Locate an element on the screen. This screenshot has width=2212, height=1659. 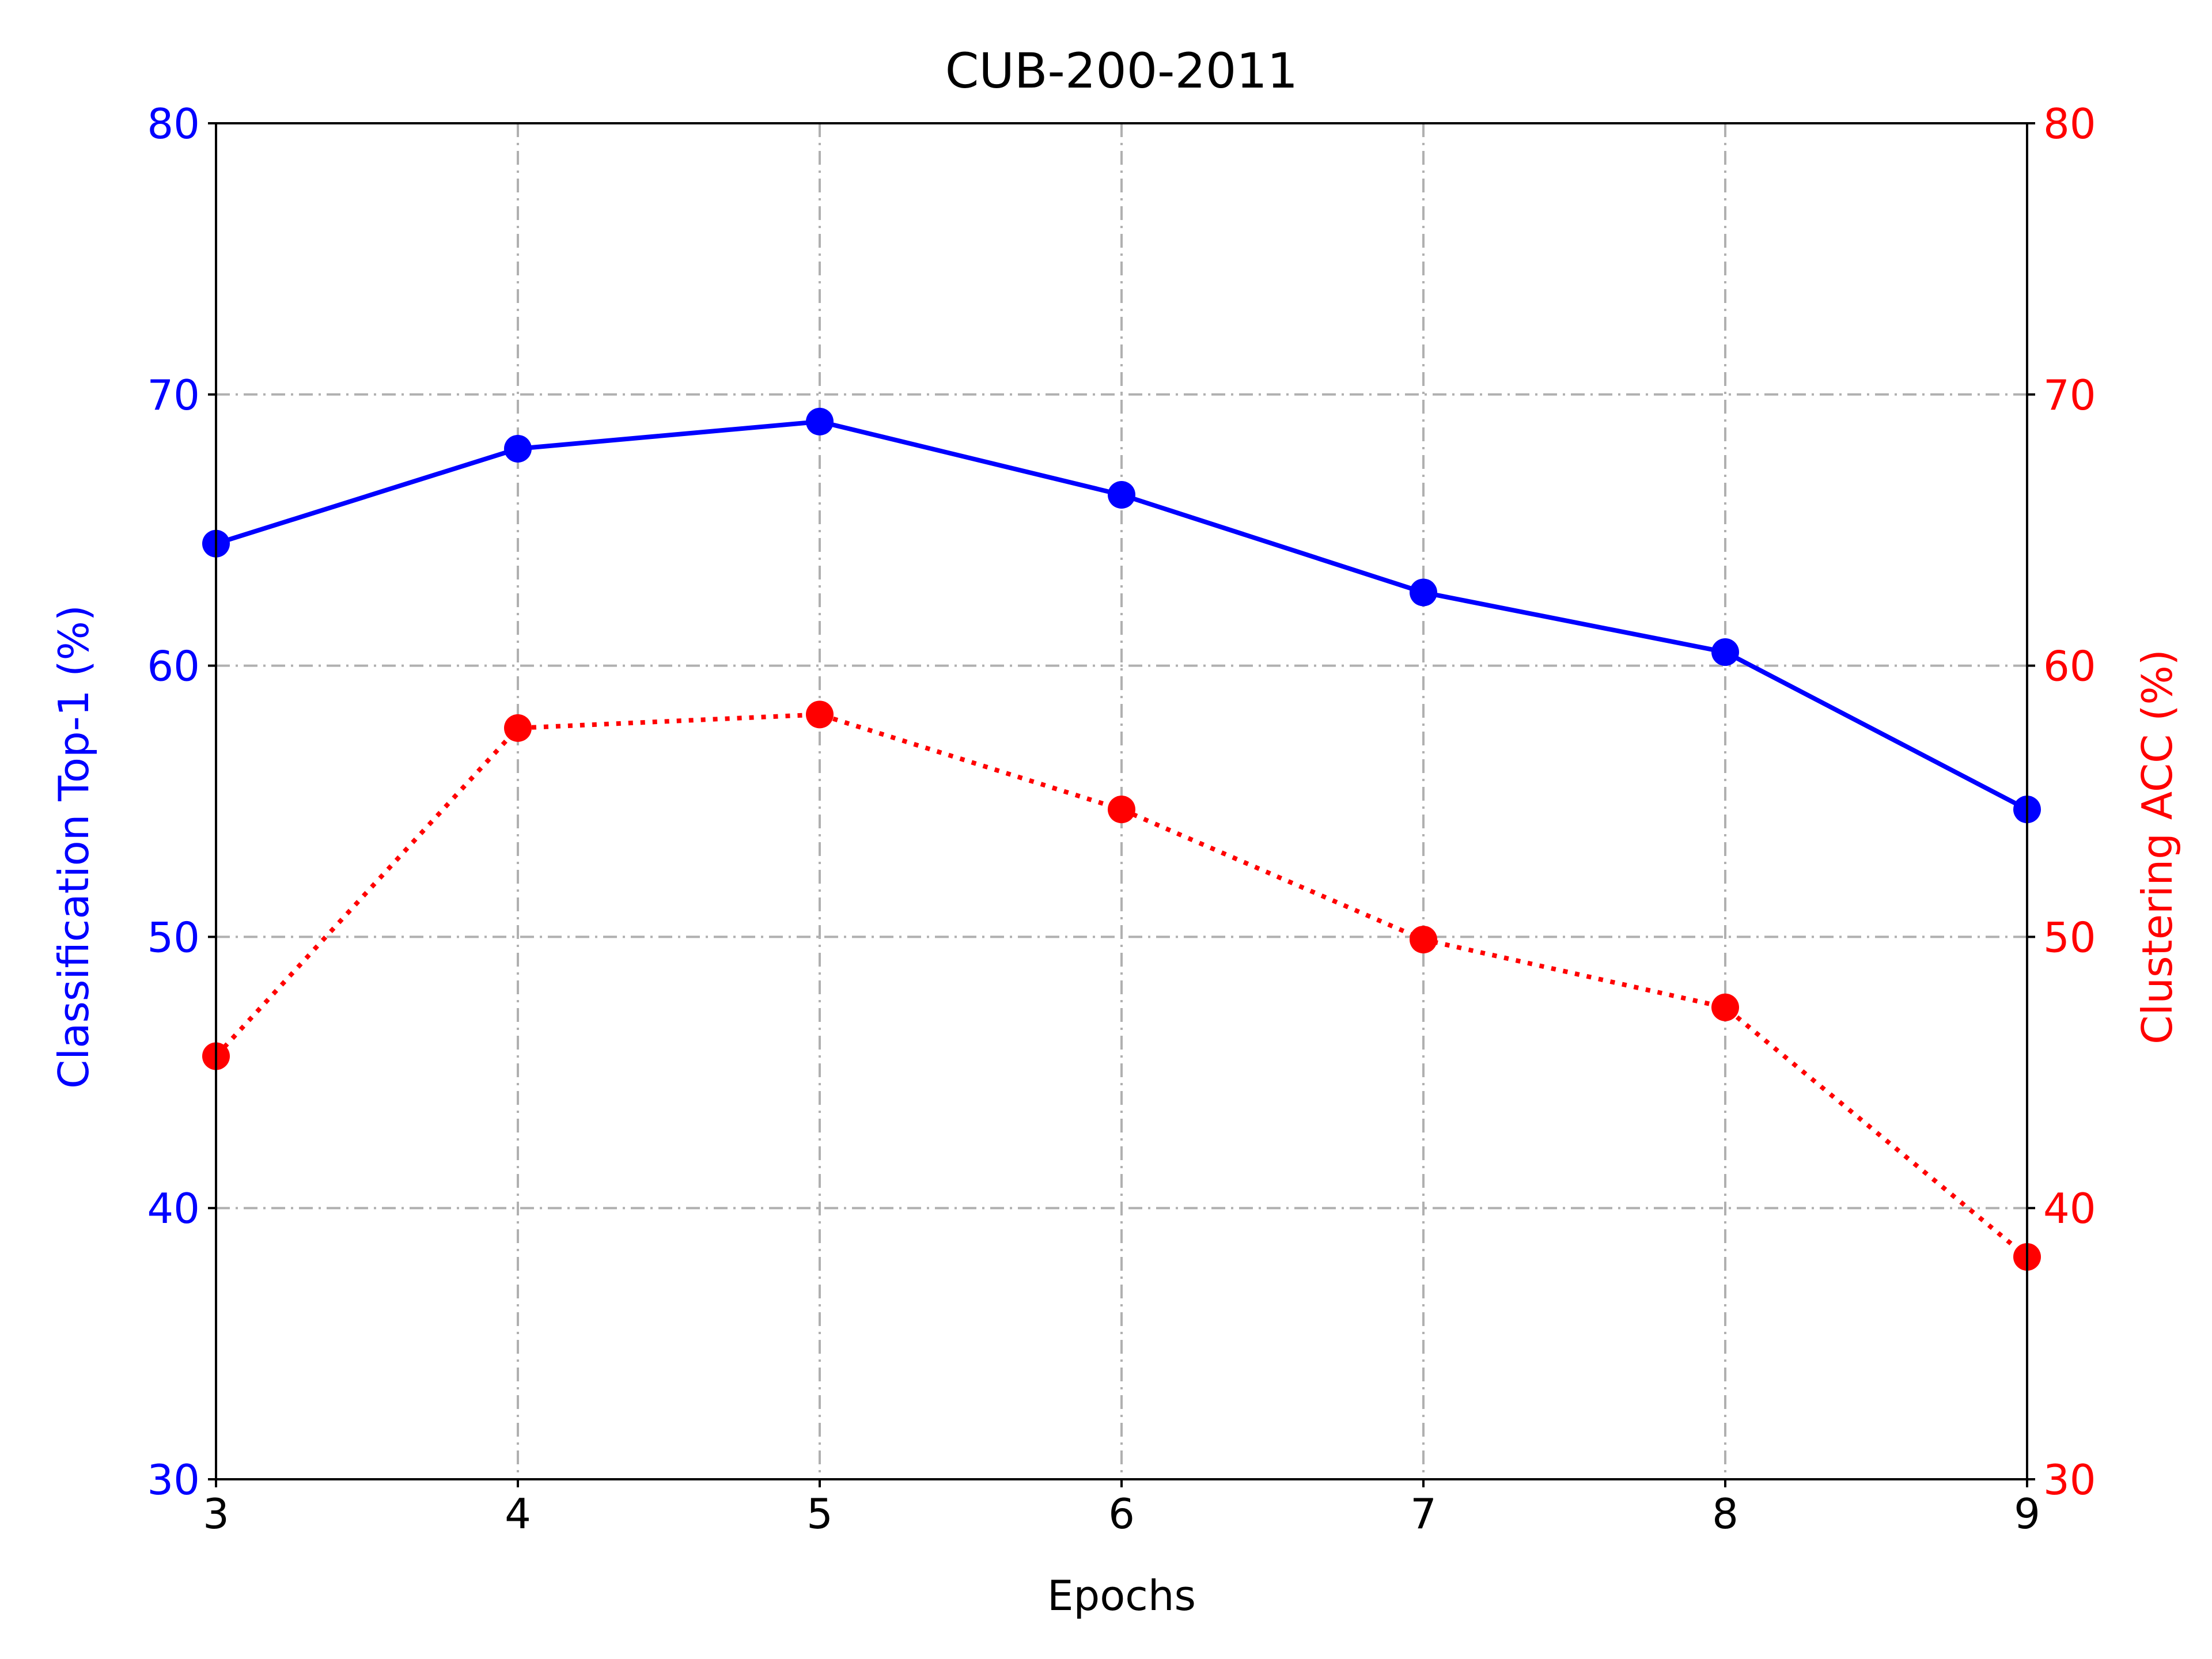
x-tick-label: 4 is located at coordinates (518, 1514).